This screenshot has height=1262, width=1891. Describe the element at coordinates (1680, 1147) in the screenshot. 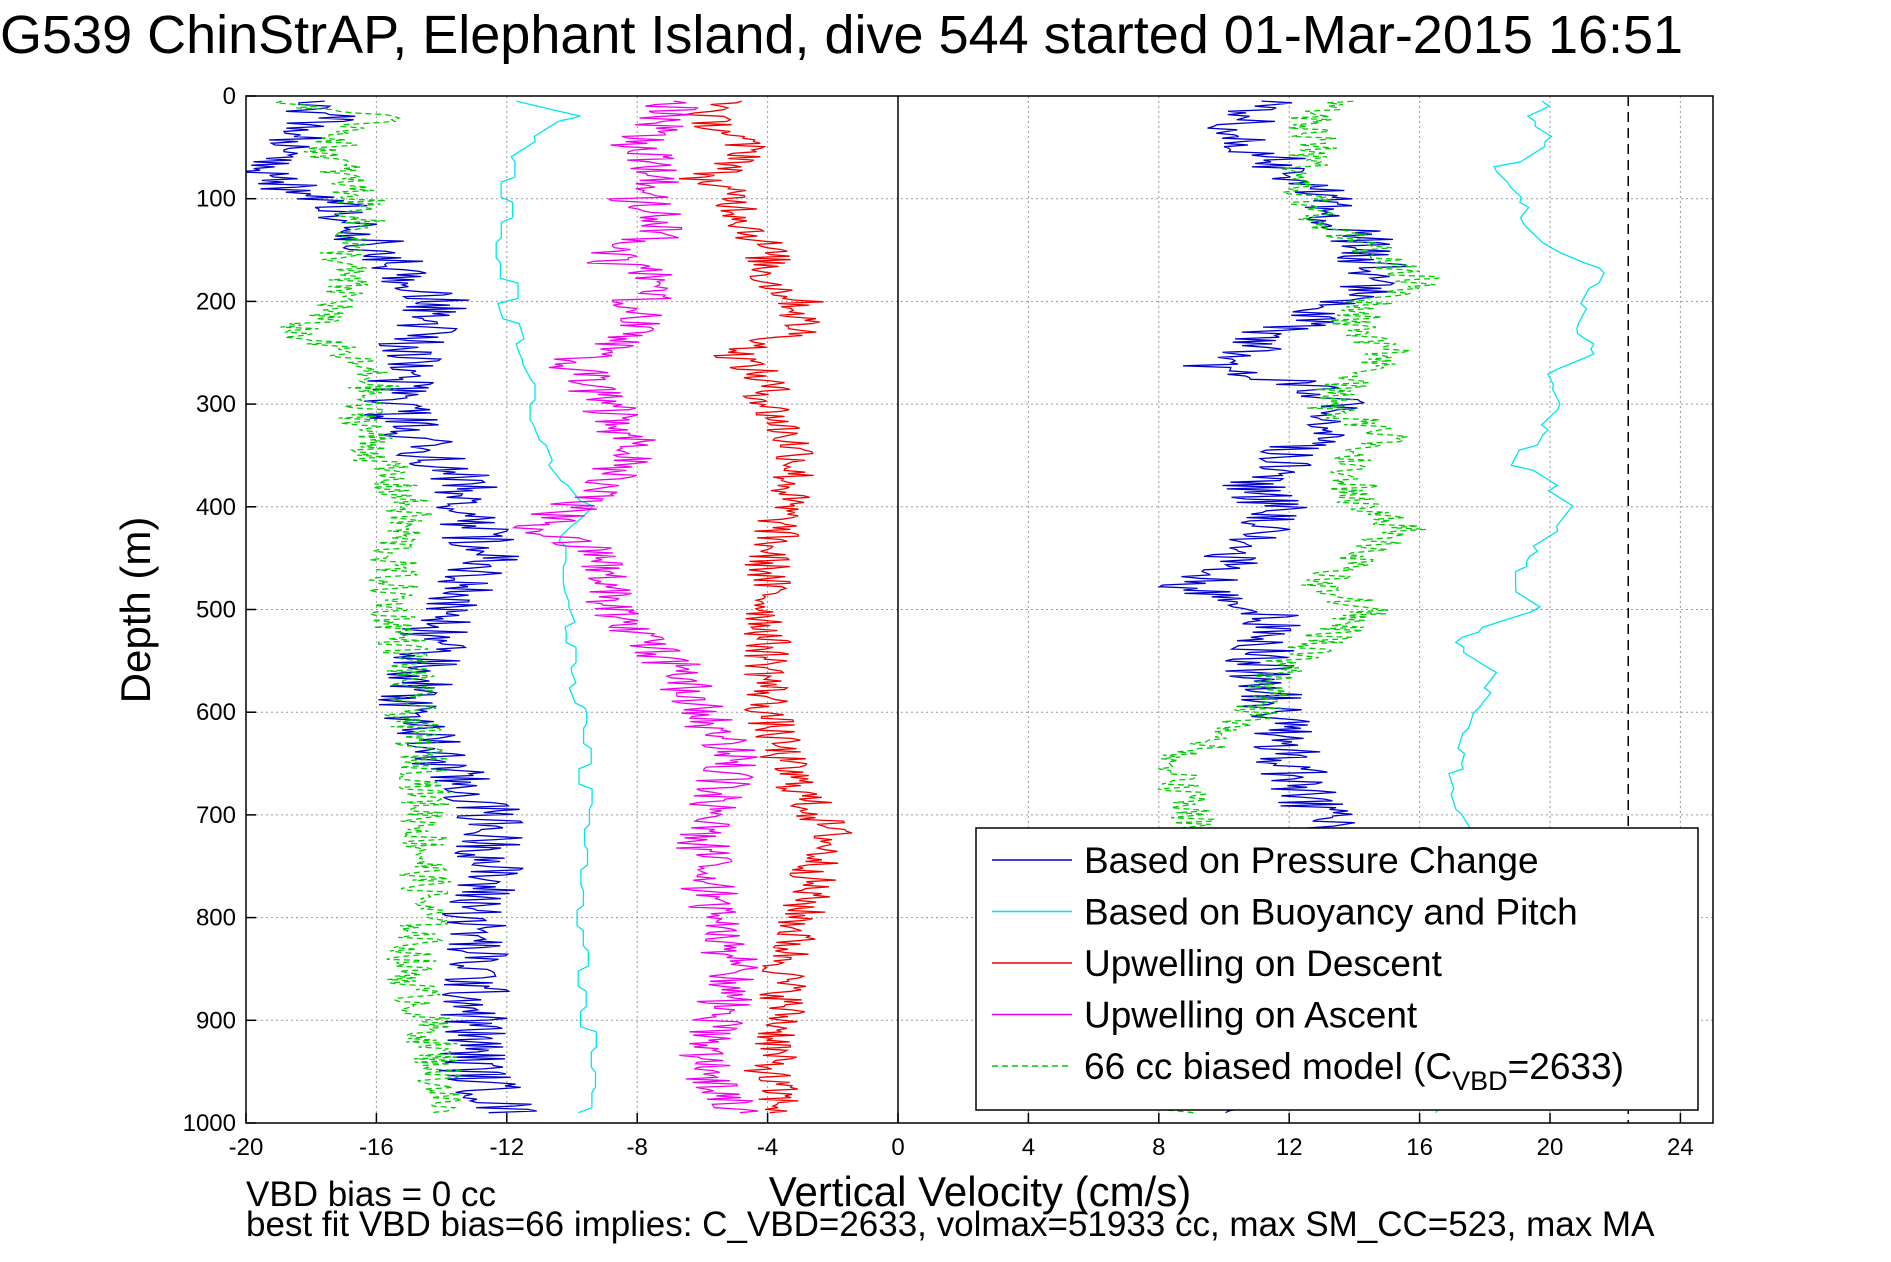

I see `x-tick-label: 24` at that location.